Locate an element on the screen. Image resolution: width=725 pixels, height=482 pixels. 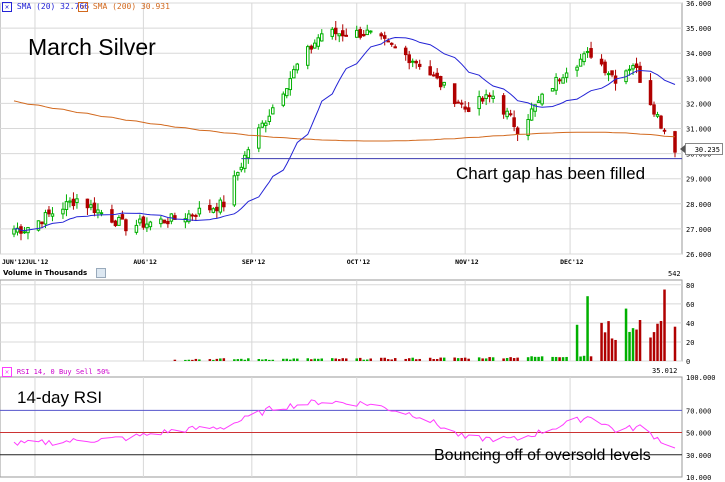
volume-tick-label: 20 is located at coordinates (690, 343).